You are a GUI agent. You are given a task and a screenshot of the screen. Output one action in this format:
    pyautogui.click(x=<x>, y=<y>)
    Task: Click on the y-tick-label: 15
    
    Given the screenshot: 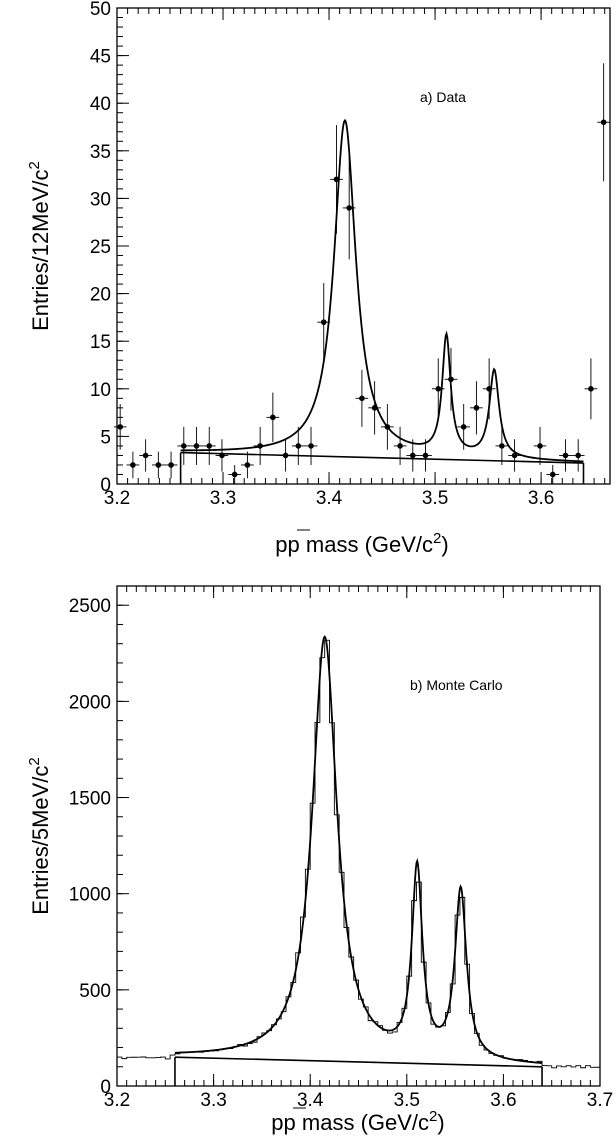 What is the action you would take?
    pyautogui.click(x=100, y=342)
    